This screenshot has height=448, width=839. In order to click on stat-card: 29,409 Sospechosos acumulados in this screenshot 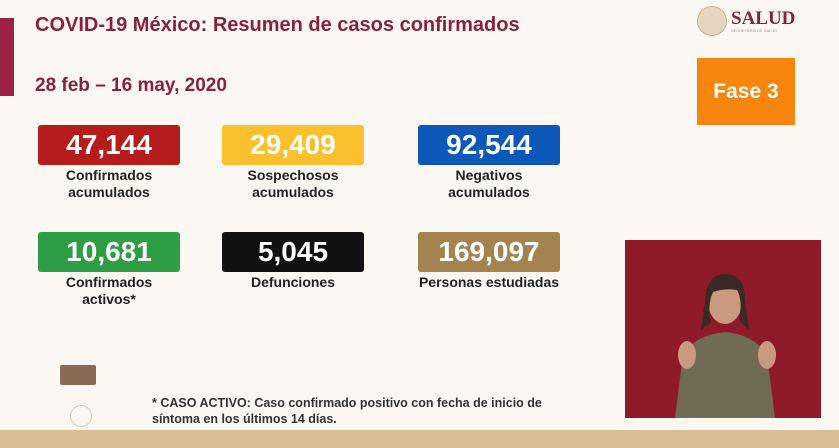, I will do `click(293, 163)`.